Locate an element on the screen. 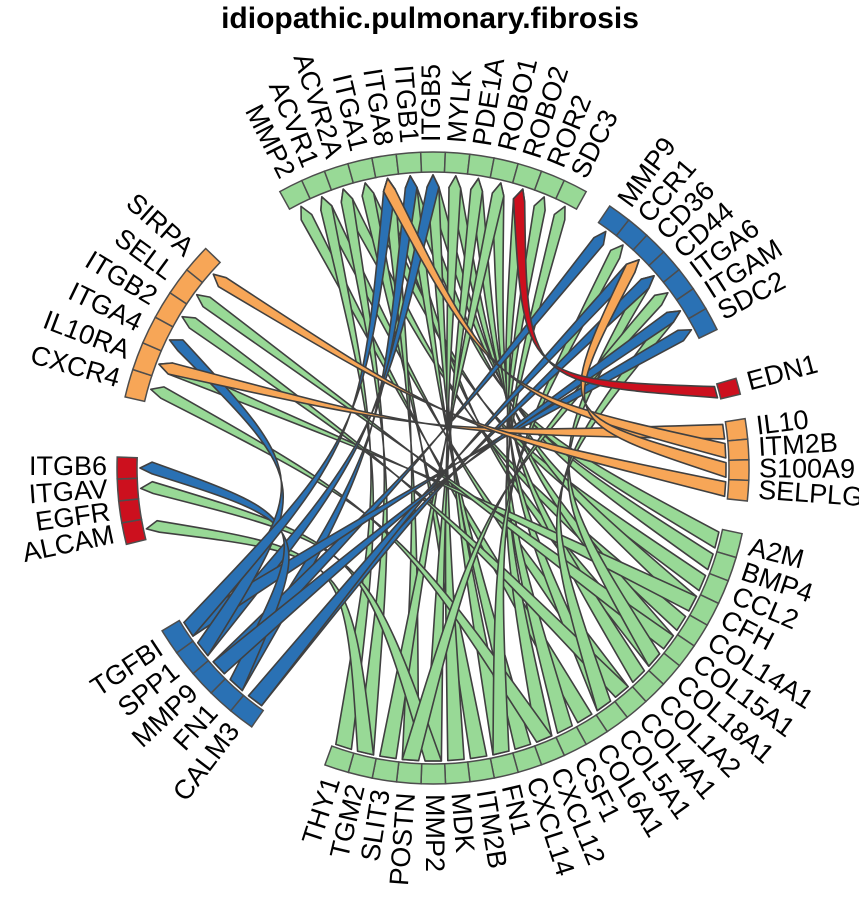 Image resolution: width=859 pixels, height=917 pixels. gene-label: SELPLG is located at coordinates (808, 493).